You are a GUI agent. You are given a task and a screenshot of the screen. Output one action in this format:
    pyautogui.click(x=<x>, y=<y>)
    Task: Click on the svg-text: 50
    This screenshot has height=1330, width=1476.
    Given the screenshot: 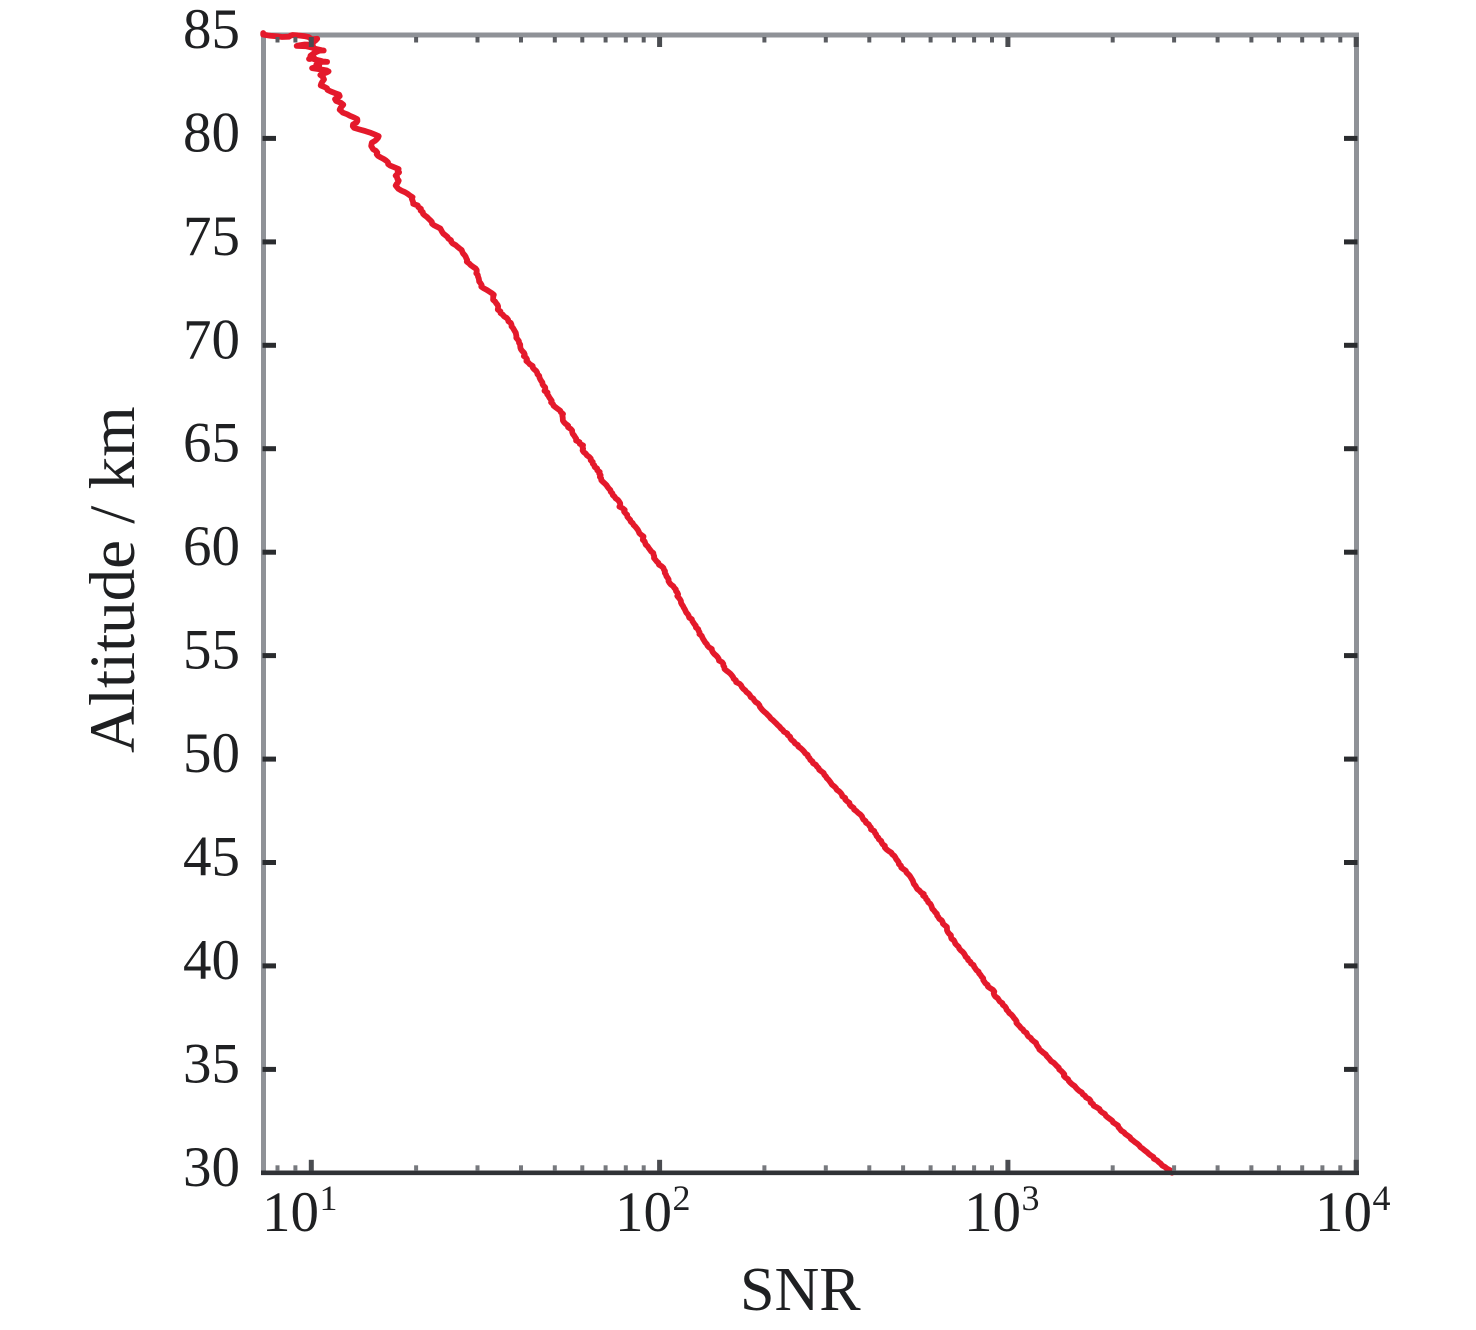 What is the action you would take?
    pyautogui.click(x=211, y=753)
    